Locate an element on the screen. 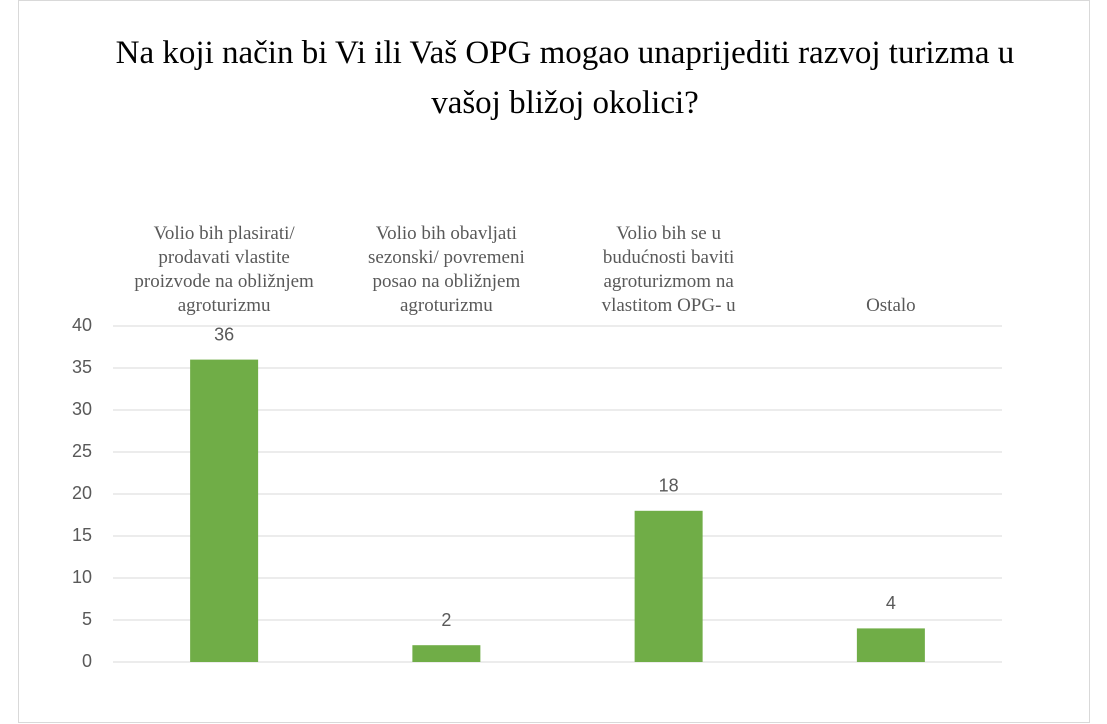  y-tick-label: 30 is located at coordinates (82, 409).